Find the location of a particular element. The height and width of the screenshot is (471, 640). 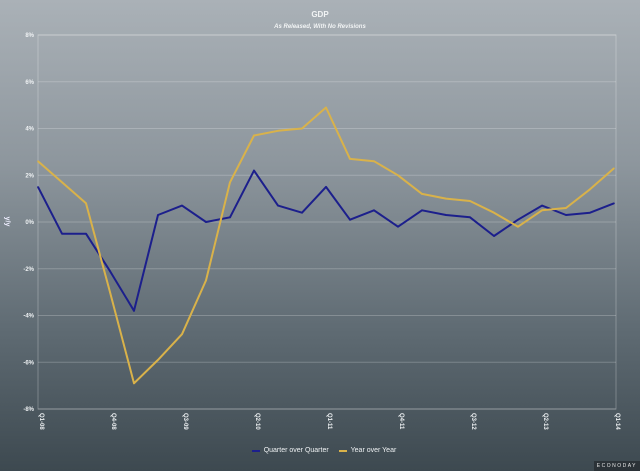

econoday-logo: ECONODAY is located at coordinates (616, 466).